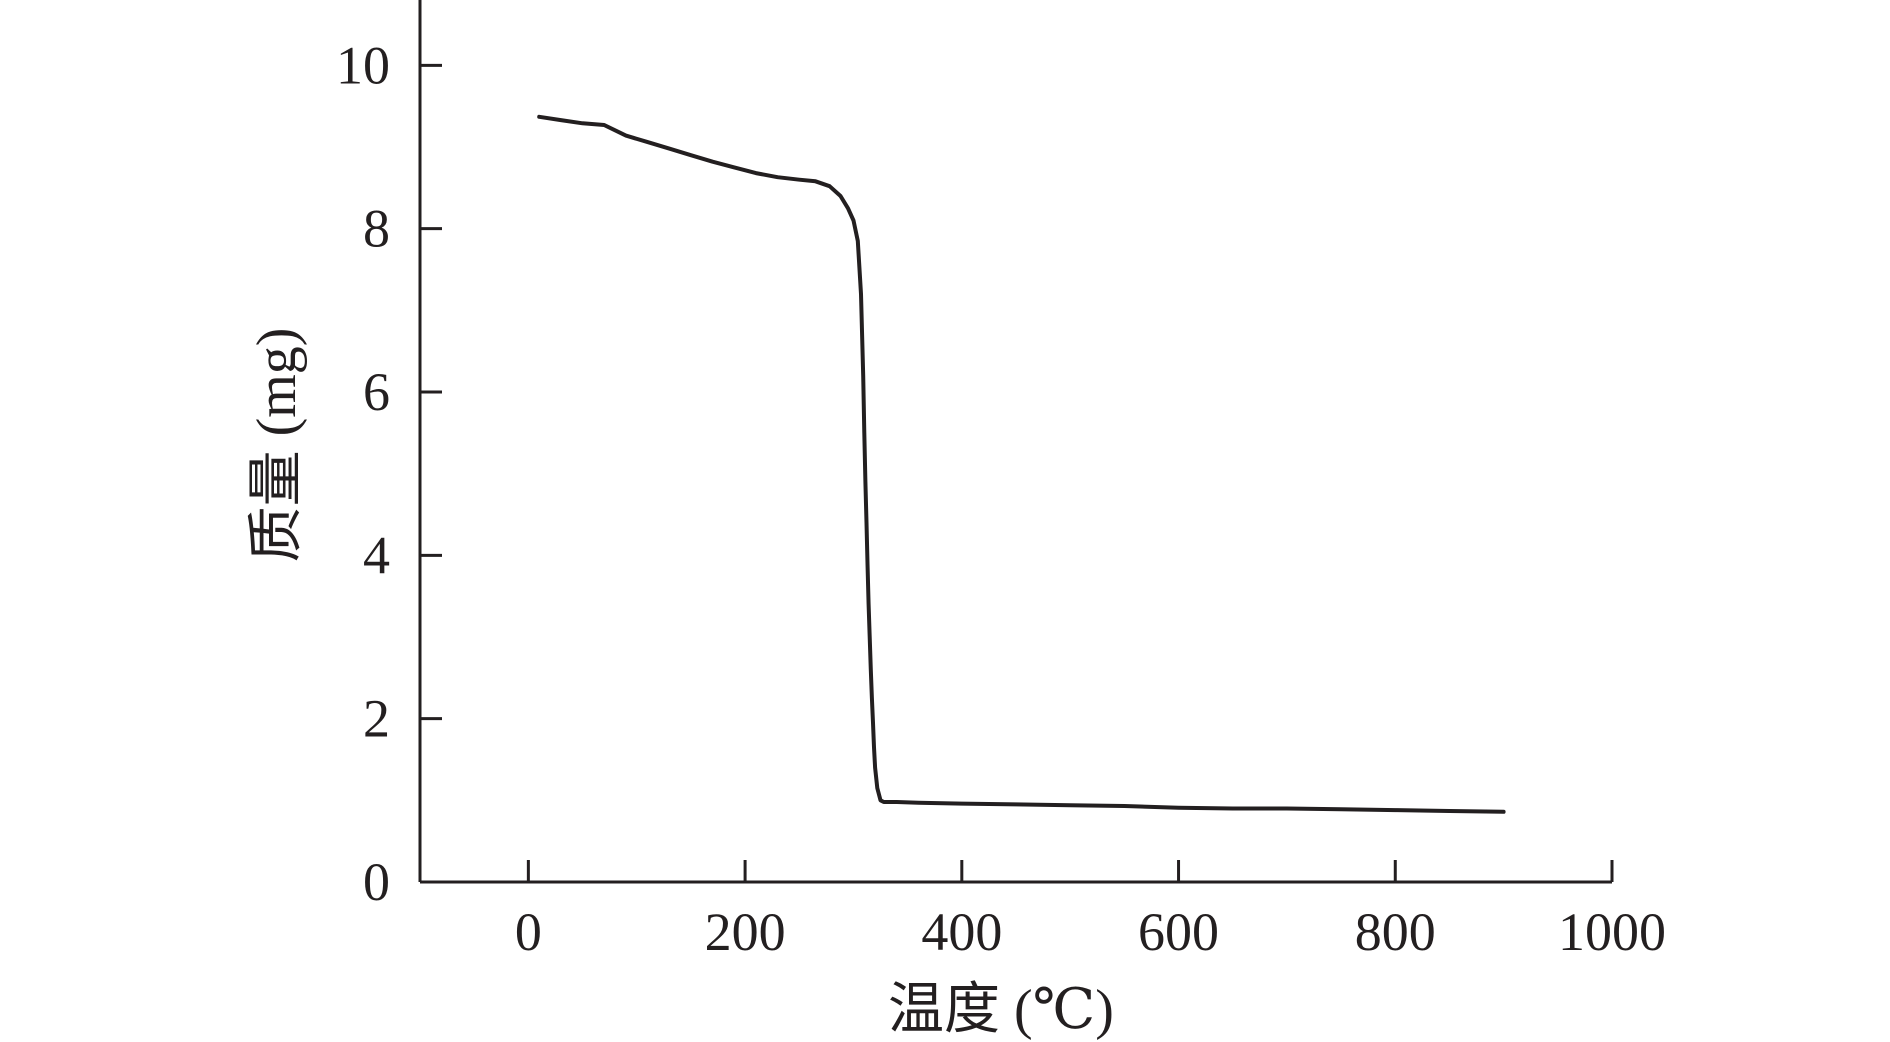  I want to click on x-tick-label: 400, so click(961, 932).